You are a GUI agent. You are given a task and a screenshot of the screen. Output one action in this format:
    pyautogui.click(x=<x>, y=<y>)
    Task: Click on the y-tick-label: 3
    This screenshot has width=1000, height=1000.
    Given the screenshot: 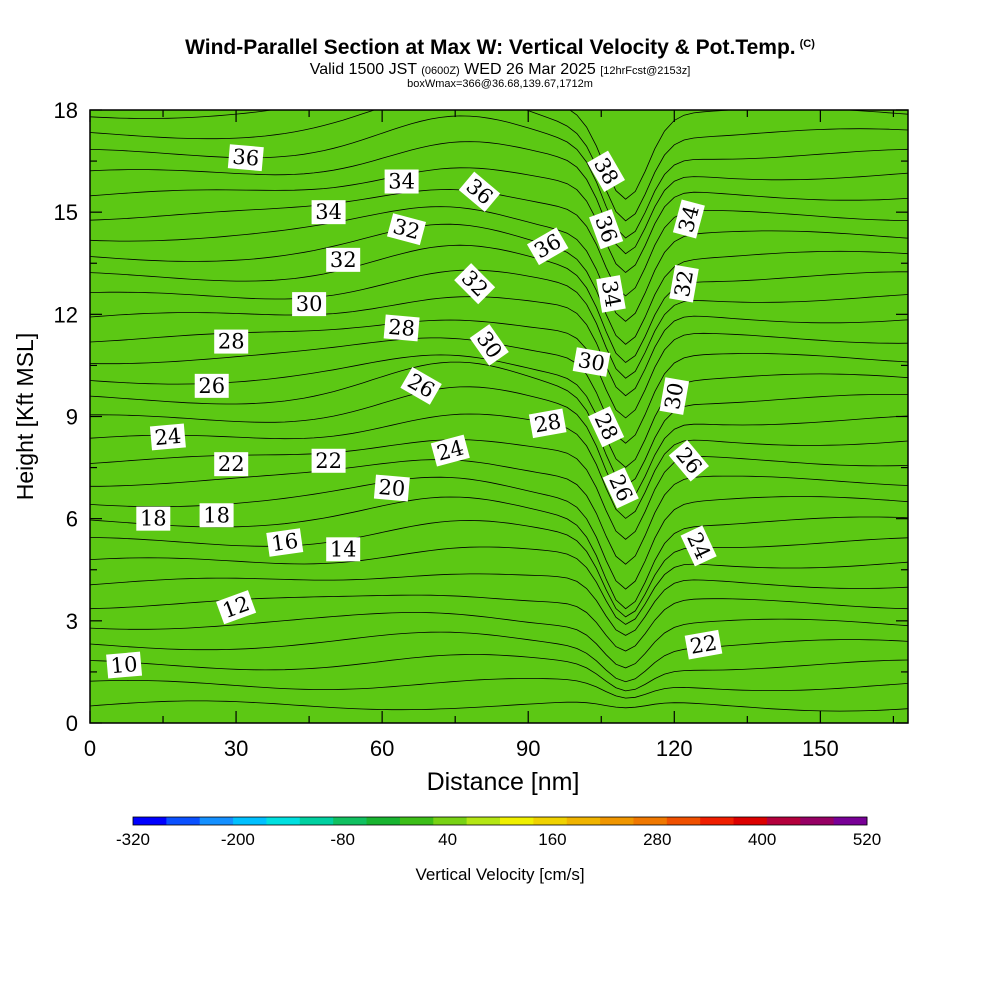 What is the action you would take?
    pyautogui.click(x=72, y=621)
    